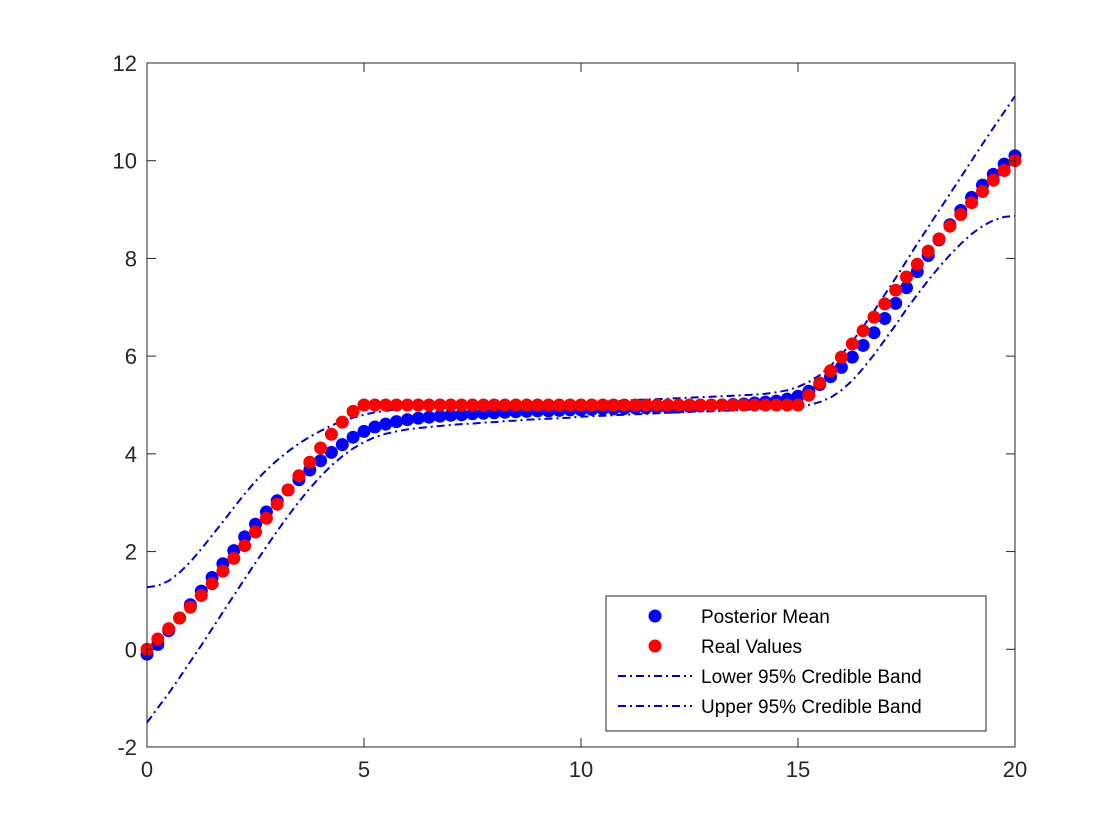 This screenshot has height=840, width=1120. Describe the element at coordinates (811, 707) in the screenshot. I see `legend-label: Upper 95% Credible Band` at that location.